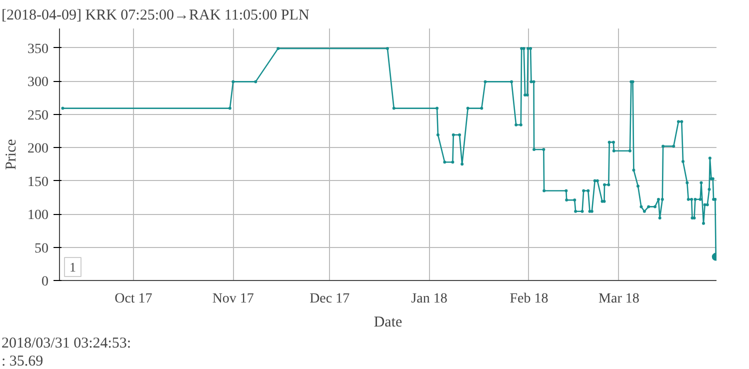 The width and height of the screenshot is (749, 369). Describe the element at coordinates (38, 116) in the screenshot. I see `y-tick-label: 250` at that location.